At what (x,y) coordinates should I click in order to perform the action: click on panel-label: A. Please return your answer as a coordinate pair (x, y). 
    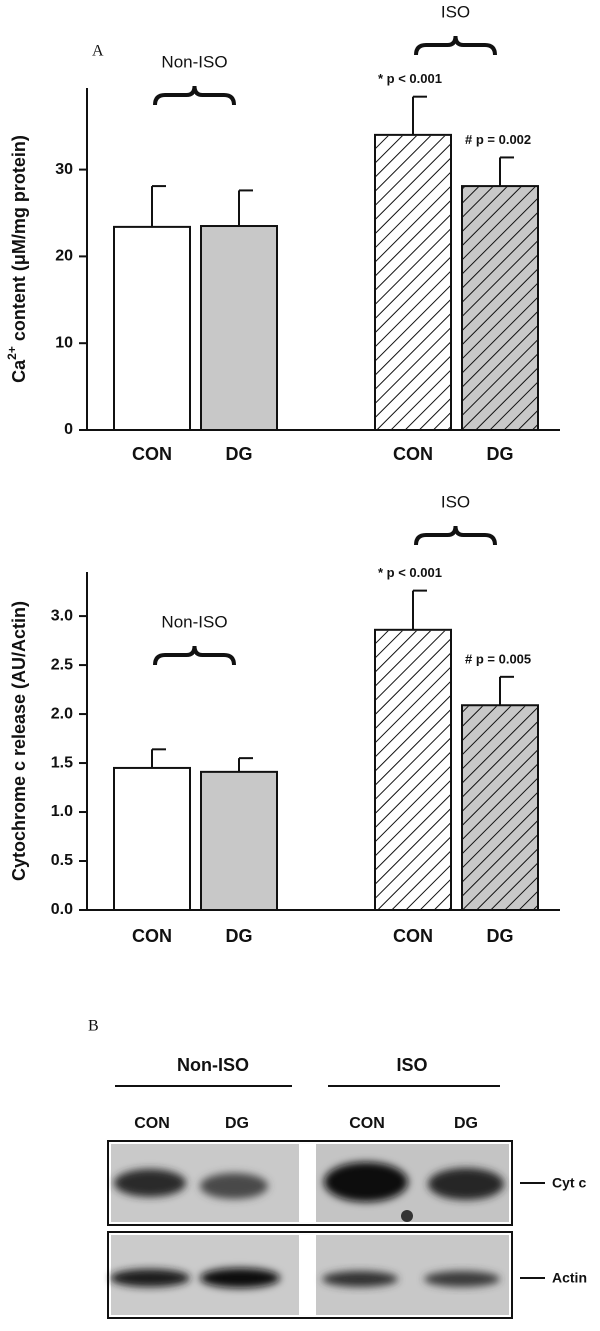
    Looking at the image, I should click on (98, 51).